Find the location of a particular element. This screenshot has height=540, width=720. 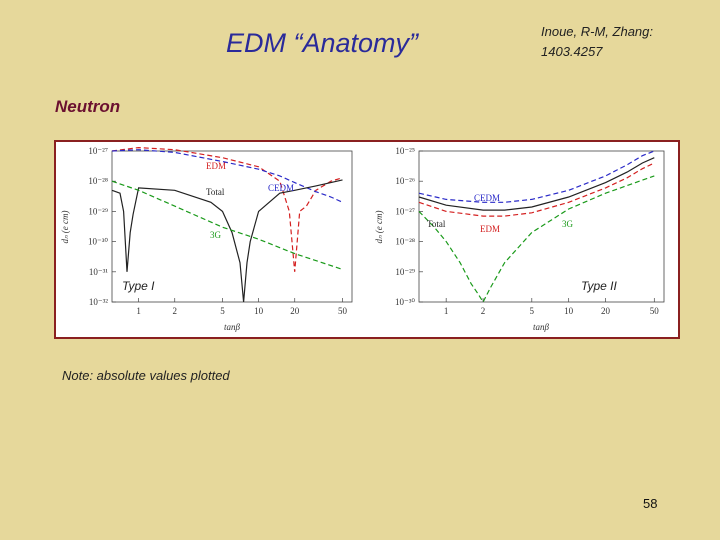

type1-label: Type I is located at coordinates (138, 286).